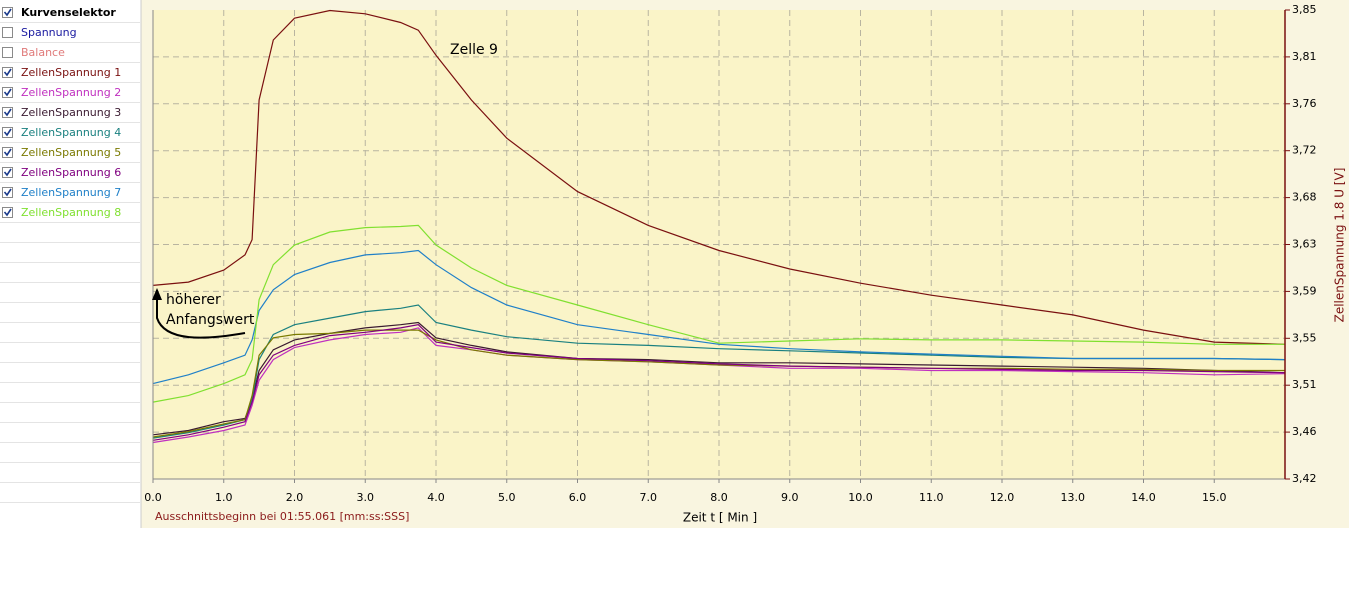  What do you see at coordinates (49, 32) in the screenshot?
I see `curve-name: Spannung` at bounding box center [49, 32].